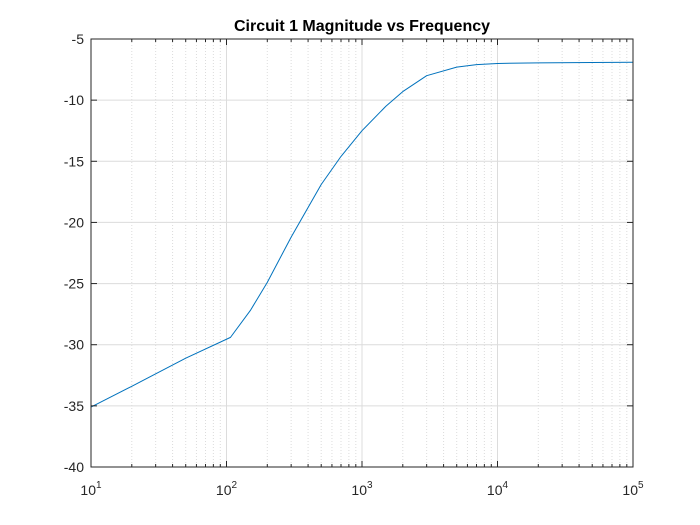  I want to click on y-tick-label: -30, so click(74, 345).